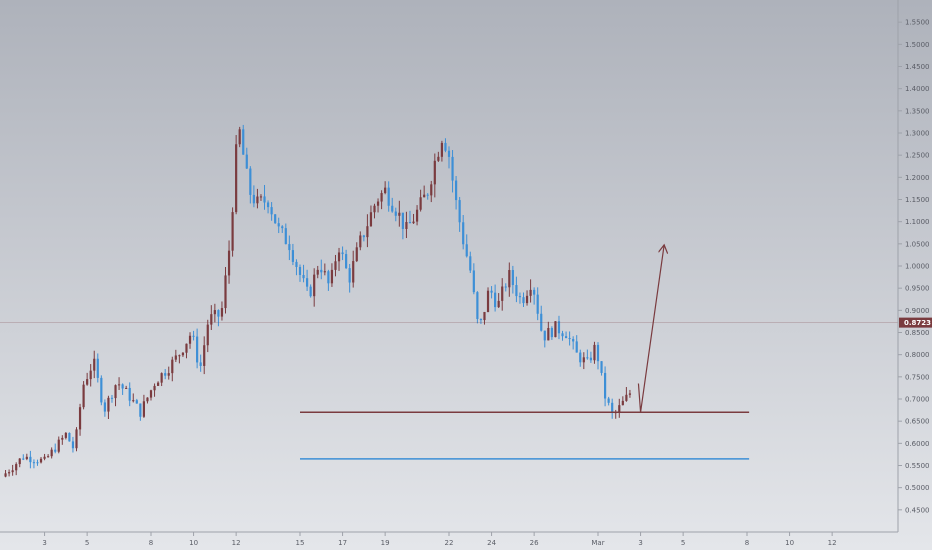 The height and width of the screenshot is (550, 932). Describe the element at coordinates (650, 329) in the screenshot. I see `projection-arrow` at that location.